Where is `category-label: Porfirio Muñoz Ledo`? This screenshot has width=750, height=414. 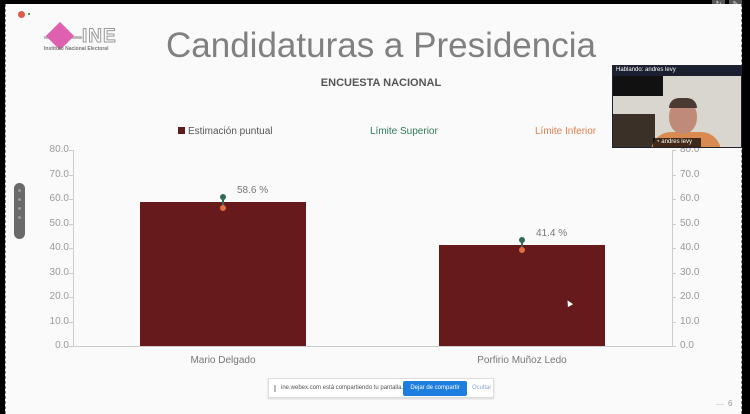 category-label: Porfirio Muñoz Ledo is located at coordinates (522, 360).